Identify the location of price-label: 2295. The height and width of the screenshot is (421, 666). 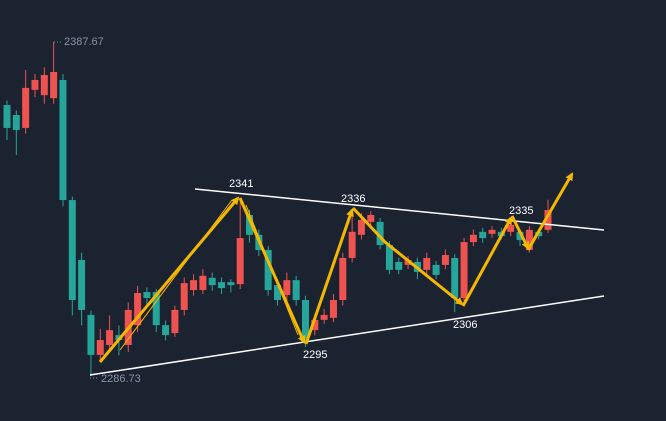
(315, 355).